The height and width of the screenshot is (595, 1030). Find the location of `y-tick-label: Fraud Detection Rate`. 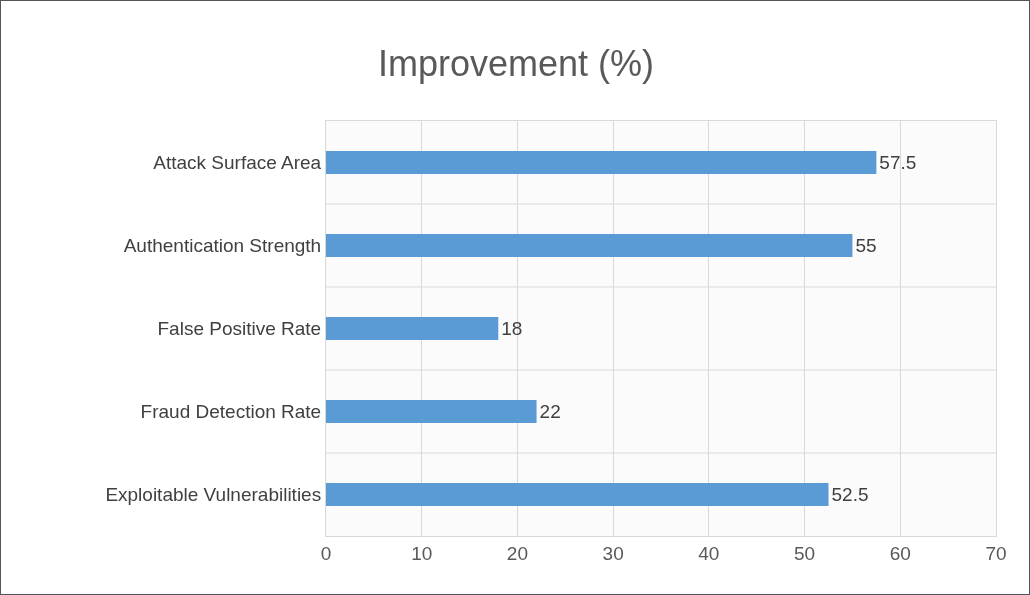

y-tick-label: Fraud Detection Rate is located at coordinates (231, 412).